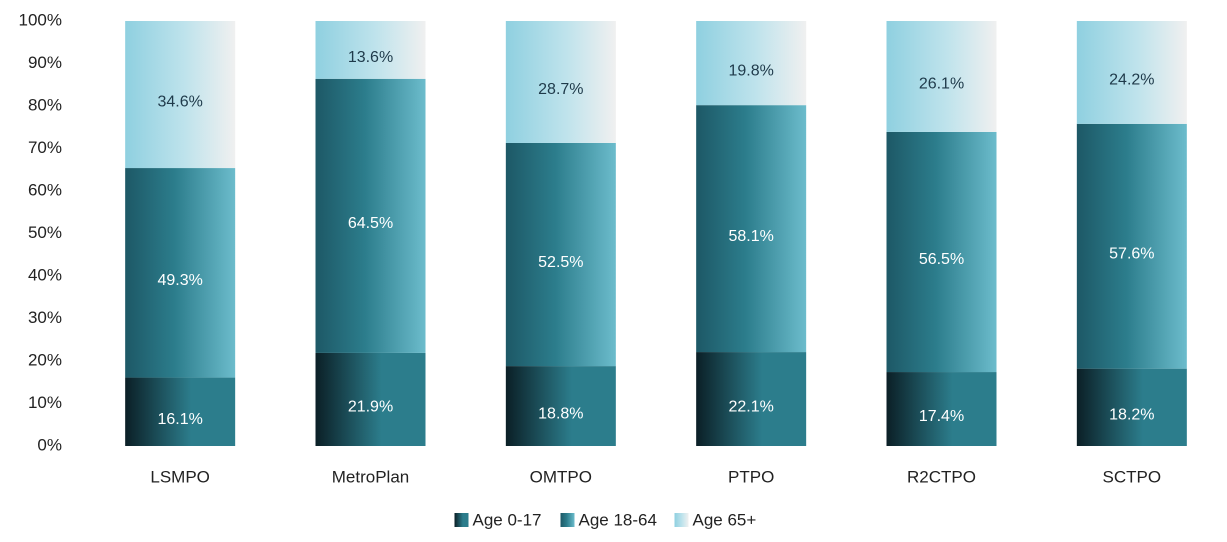 The height and width of the screenshot is (542, 1227). Describe the element at coordinates (45, 359) in the screenshot. I see `y-tick-label: 20%` at that location.